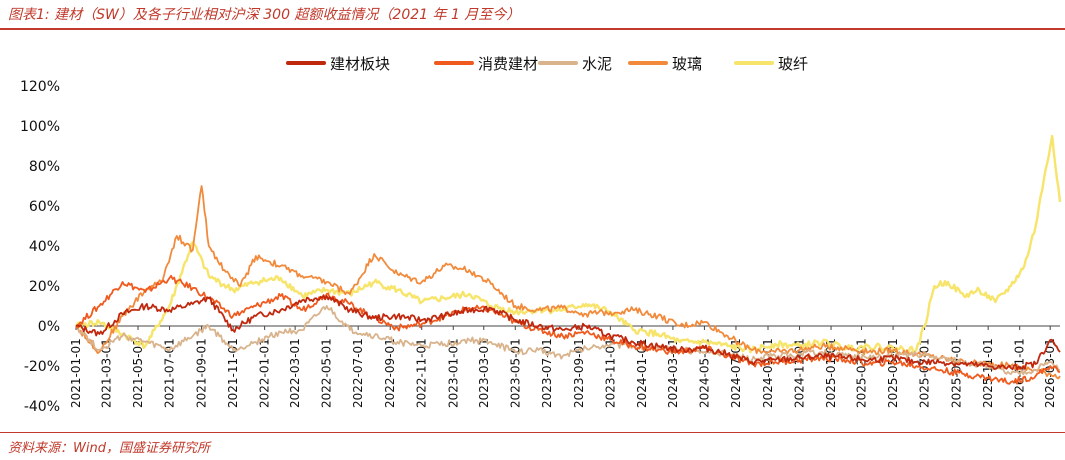 The width and height of the screenshot is (1065, 460). I want to click on title-rule, so click(532, 29).